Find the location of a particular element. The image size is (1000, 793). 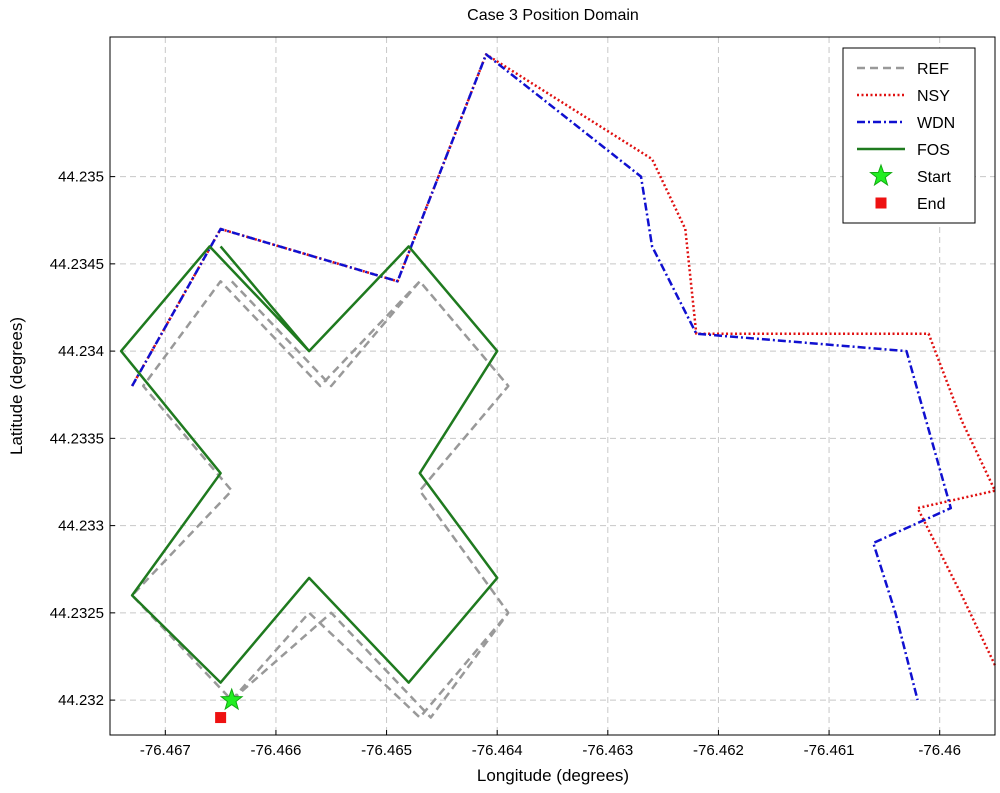

legend-swatch-end is located at coordinates (881, 203).